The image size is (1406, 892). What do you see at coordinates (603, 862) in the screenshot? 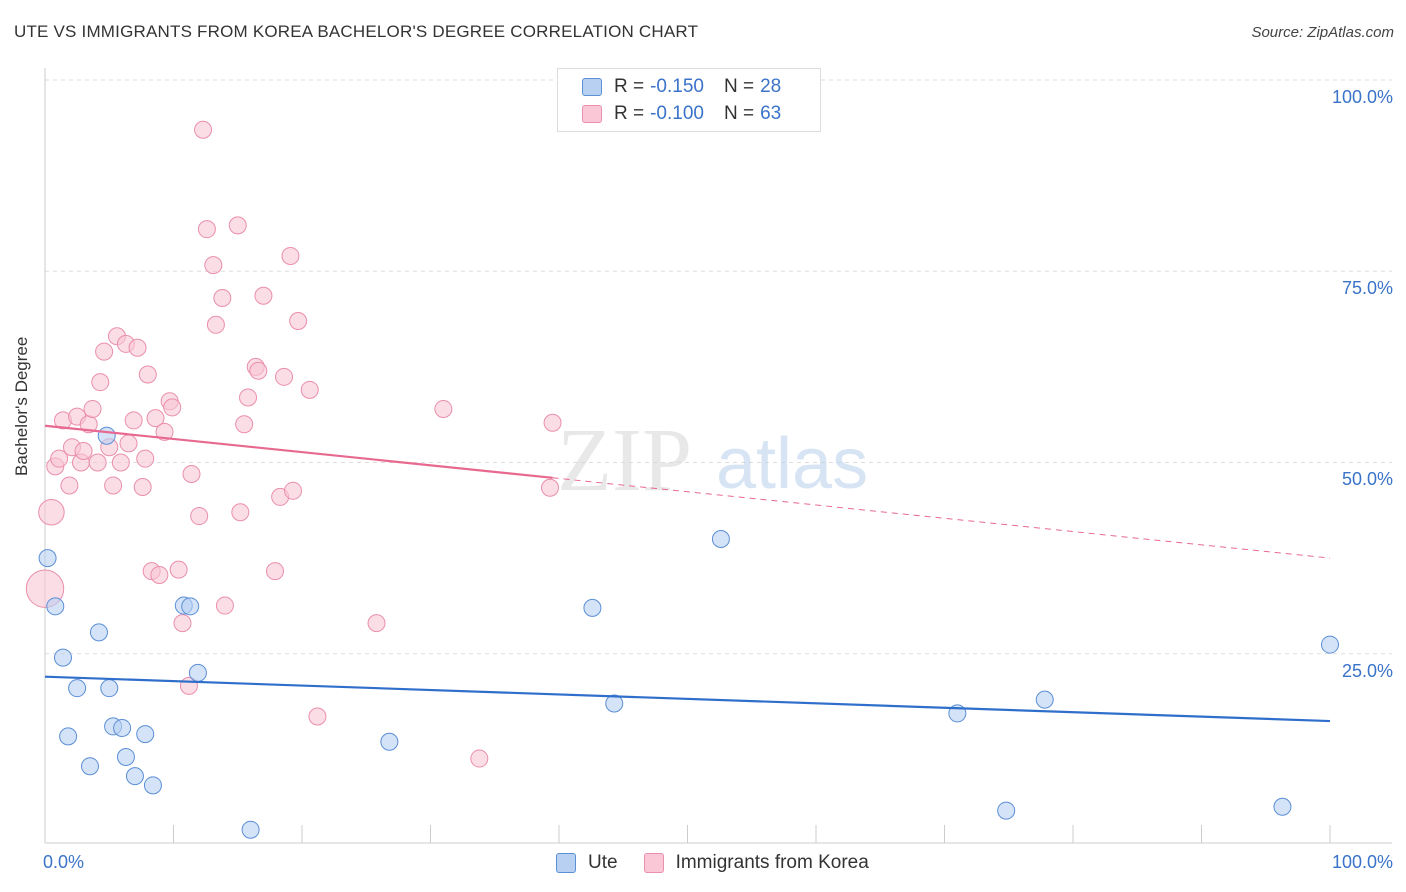
I see `legend-label-ute: Ute` at bounding box center [603, 862].